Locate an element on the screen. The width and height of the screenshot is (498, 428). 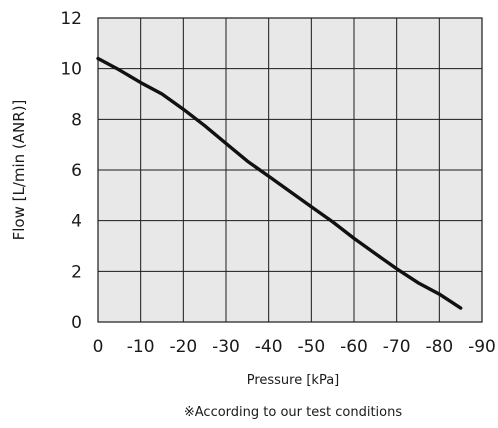
y-tick-label: 6 is located at coordinates (76, 171).